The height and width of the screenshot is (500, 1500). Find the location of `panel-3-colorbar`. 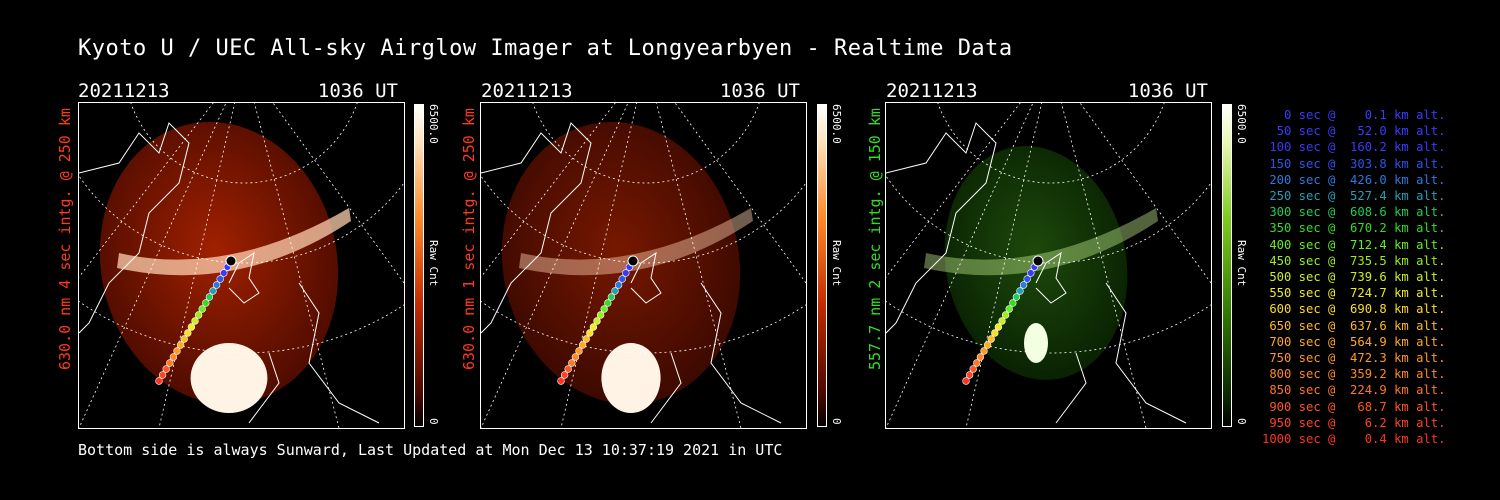

panel-3-colorbar is located at coordinates (1227, 265).